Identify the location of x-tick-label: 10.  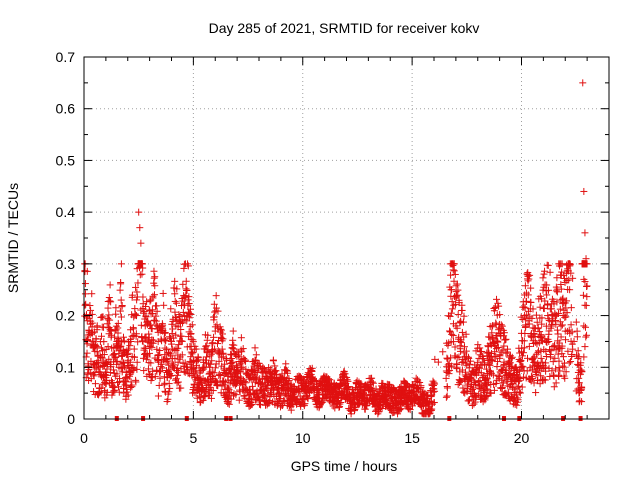
(303, 438).